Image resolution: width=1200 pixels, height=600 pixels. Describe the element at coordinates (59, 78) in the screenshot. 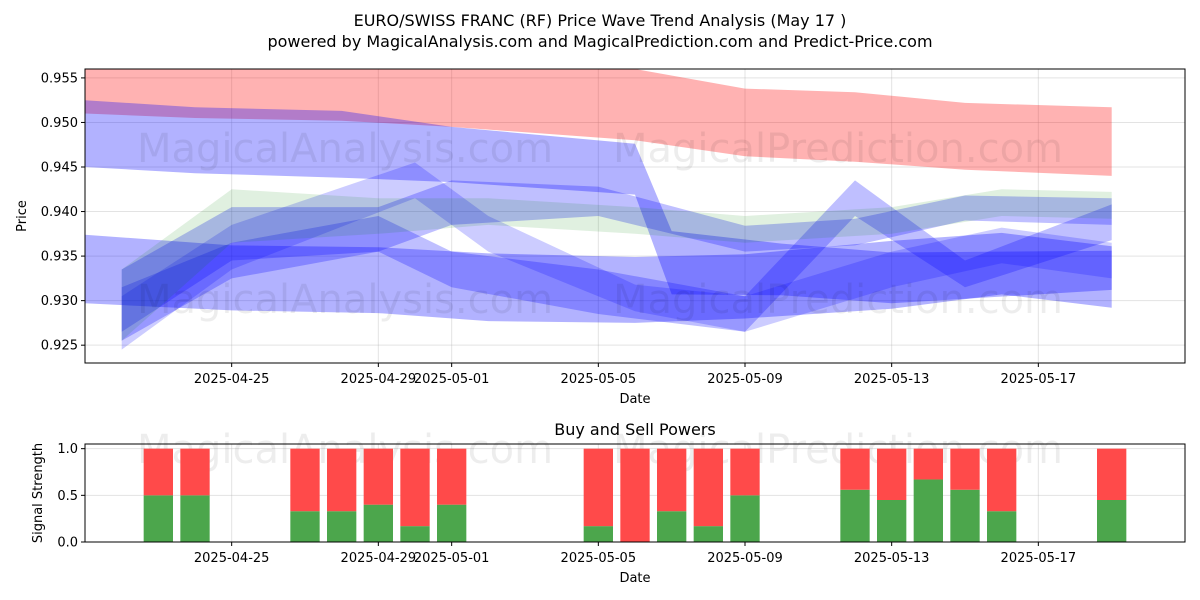

I see `price-y-tick-label: 0.955` at that location.